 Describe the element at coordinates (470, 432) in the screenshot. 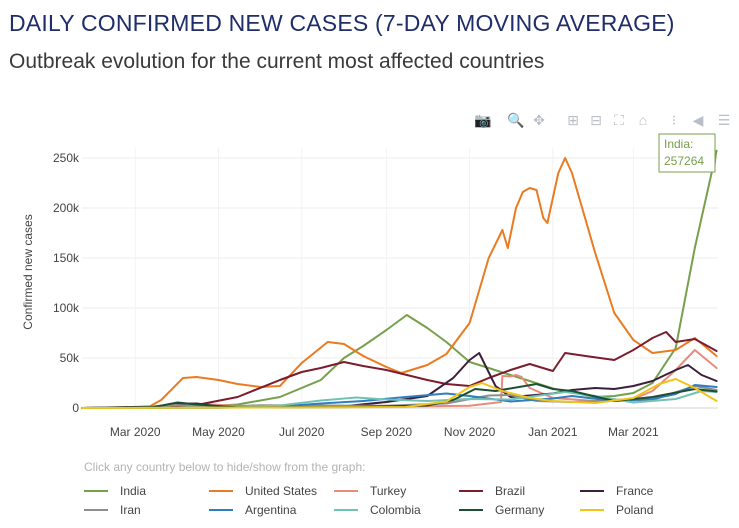

I see `x-tick-label: Nov 2020` at that location.